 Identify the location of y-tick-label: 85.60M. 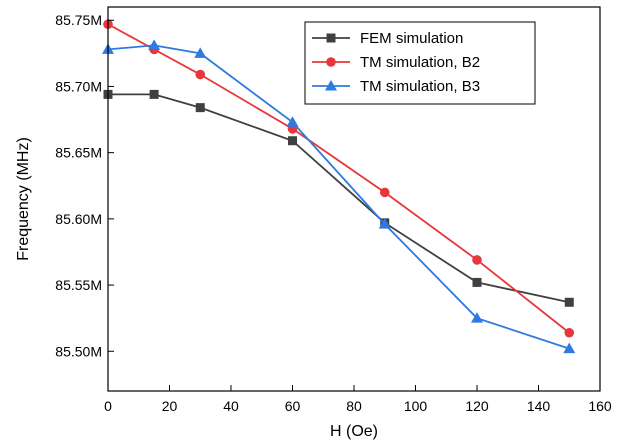
(78, 219).